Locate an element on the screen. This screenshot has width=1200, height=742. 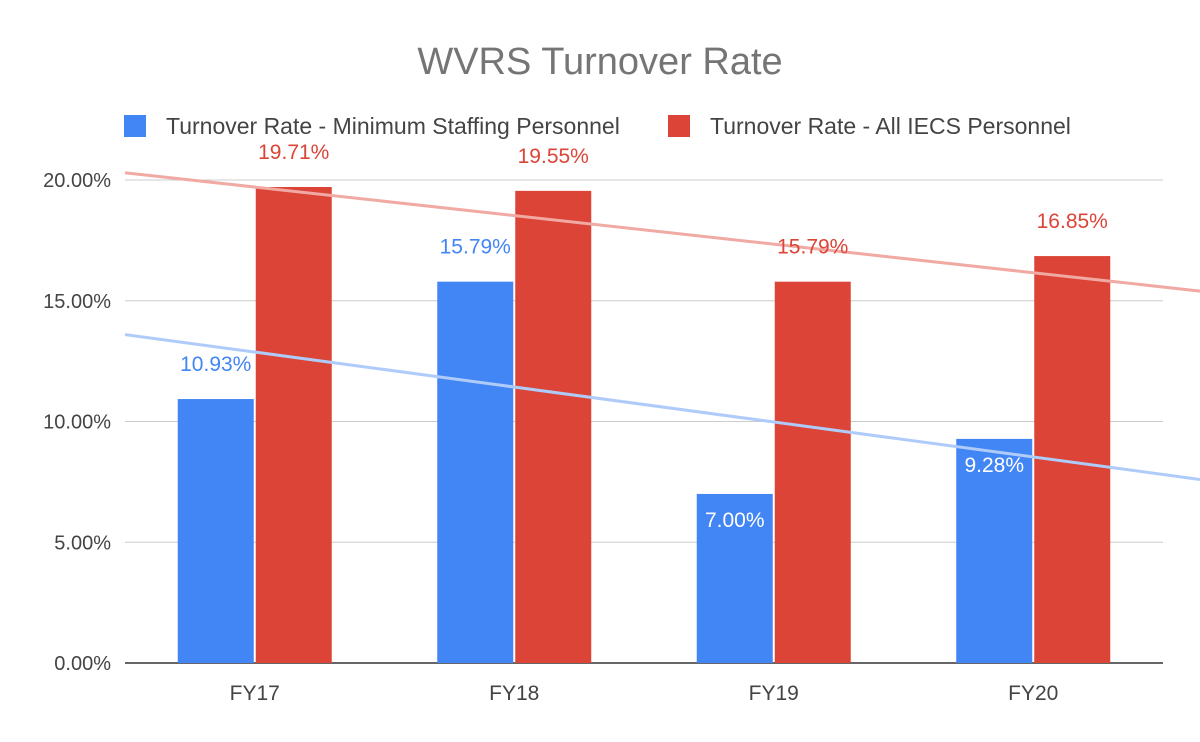
y-axis: 0.00% 5.00% 10.00% 15.00% 20.00% is located at coordinates (77, 422).